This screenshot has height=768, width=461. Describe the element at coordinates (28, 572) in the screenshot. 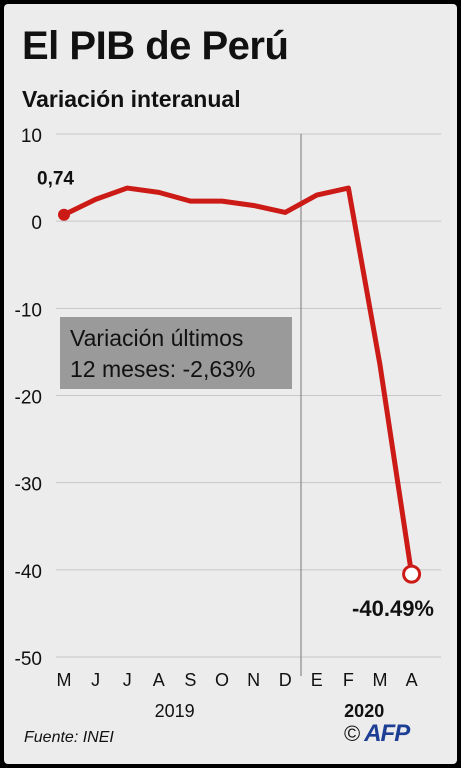

I see `y-tick-label: -40` at that location.